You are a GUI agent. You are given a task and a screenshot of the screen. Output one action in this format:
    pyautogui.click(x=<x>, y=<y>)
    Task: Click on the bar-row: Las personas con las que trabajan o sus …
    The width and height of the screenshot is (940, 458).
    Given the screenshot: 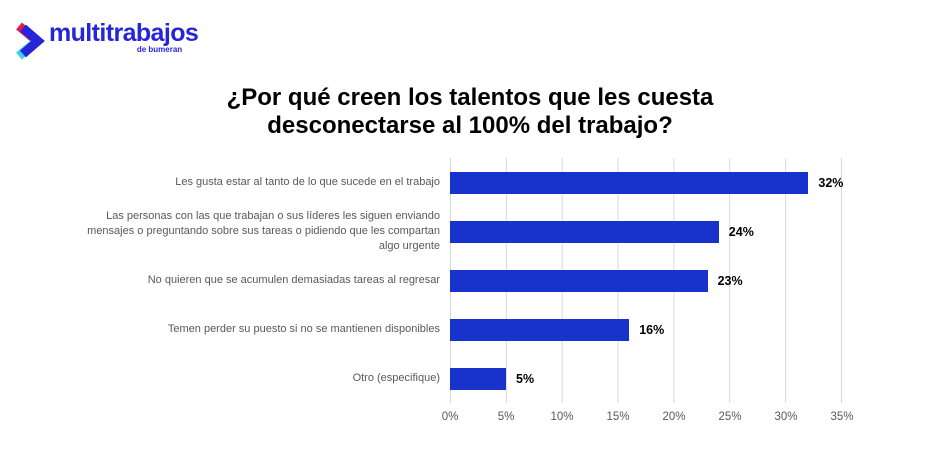 What is the action you would take?
    pyautogui.click(x=491, y=231)
    